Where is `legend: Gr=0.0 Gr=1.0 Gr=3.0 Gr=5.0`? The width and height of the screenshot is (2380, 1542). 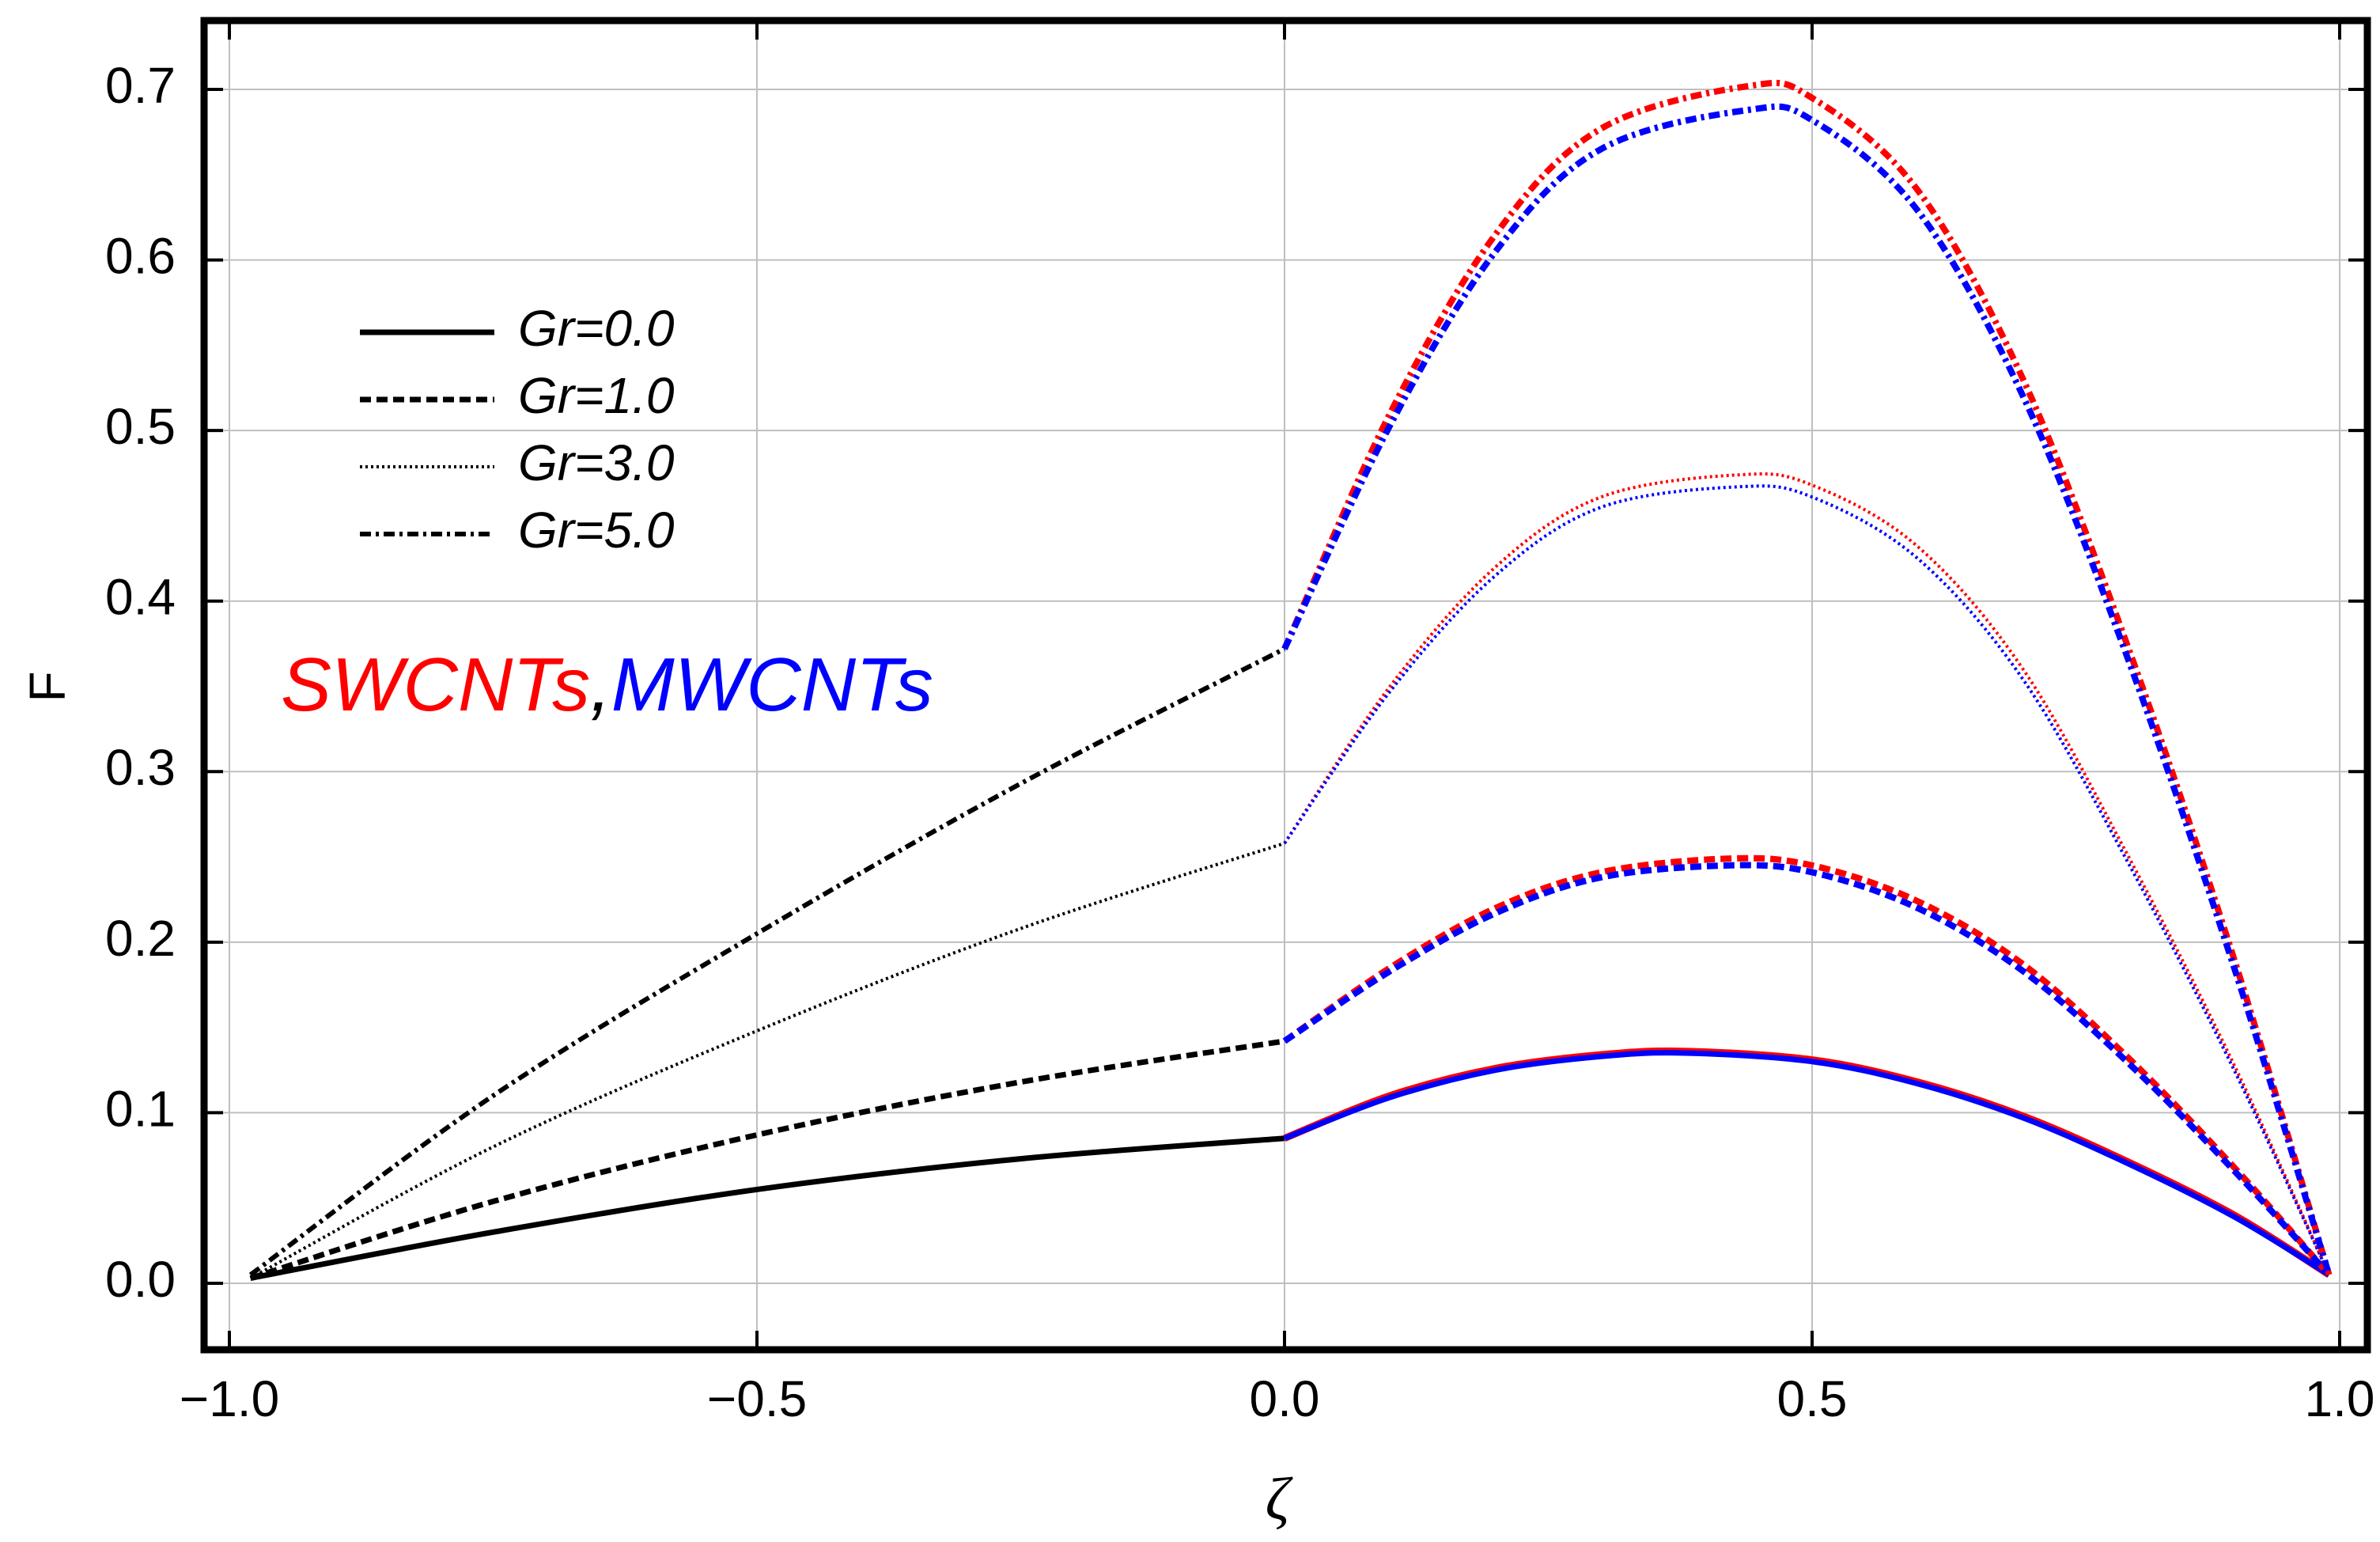
legend: Gr=0.0 Gr=1.0 Gr=3.0 Gr=5.0 is located at coordinates (517, 429).